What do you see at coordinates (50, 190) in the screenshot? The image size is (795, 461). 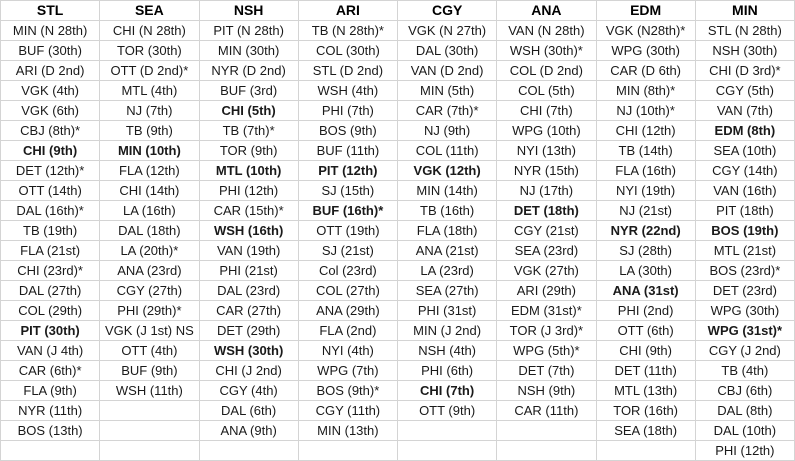 I see `table-cell: OTT (14th)` at bounding box center [50, 190].